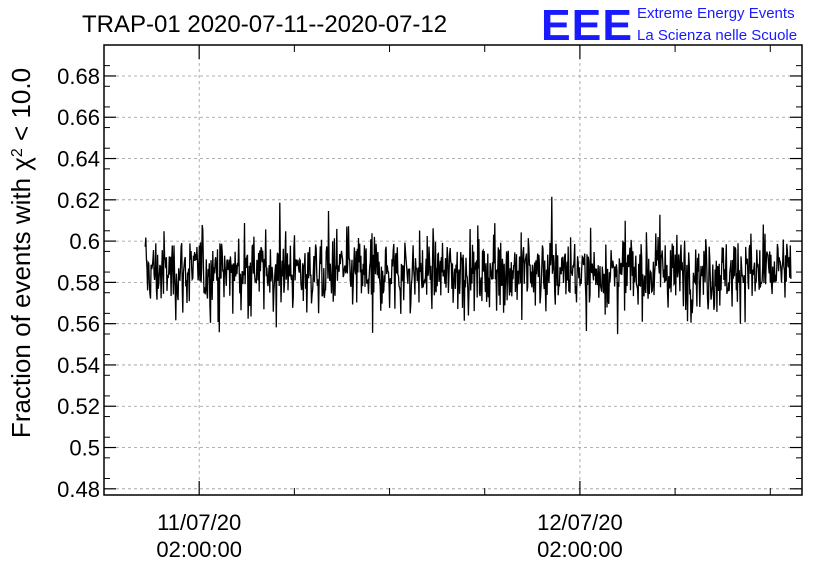 The image size is (836, 572). What do you see at coordinates (78, 200) in the screenshot?
I see `y-tick-label: 0.62` at bounding box center [78, 200].